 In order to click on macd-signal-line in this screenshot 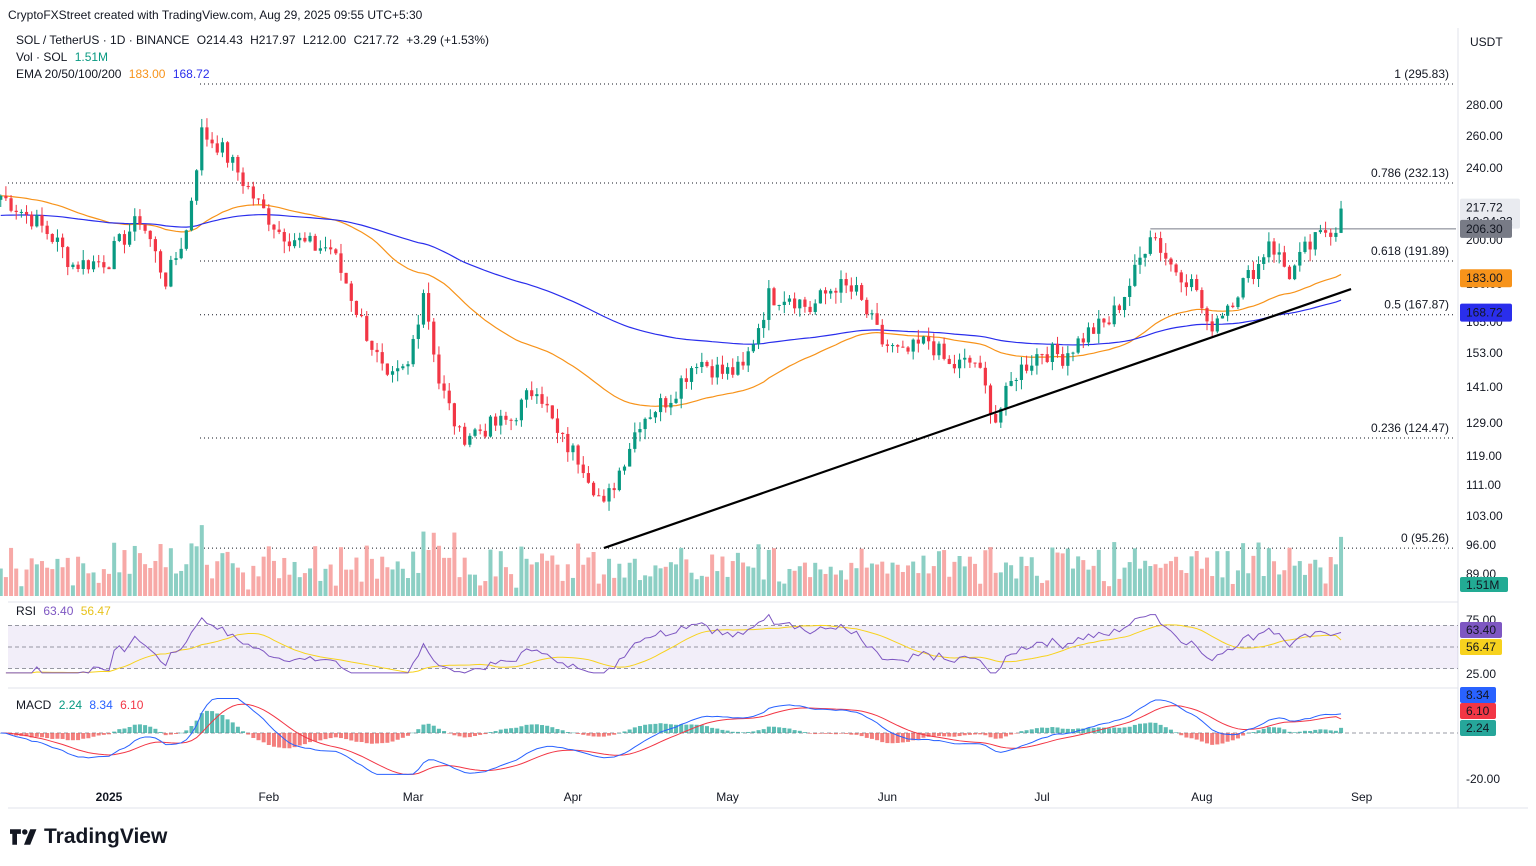, I will do `click(671, 739)`.